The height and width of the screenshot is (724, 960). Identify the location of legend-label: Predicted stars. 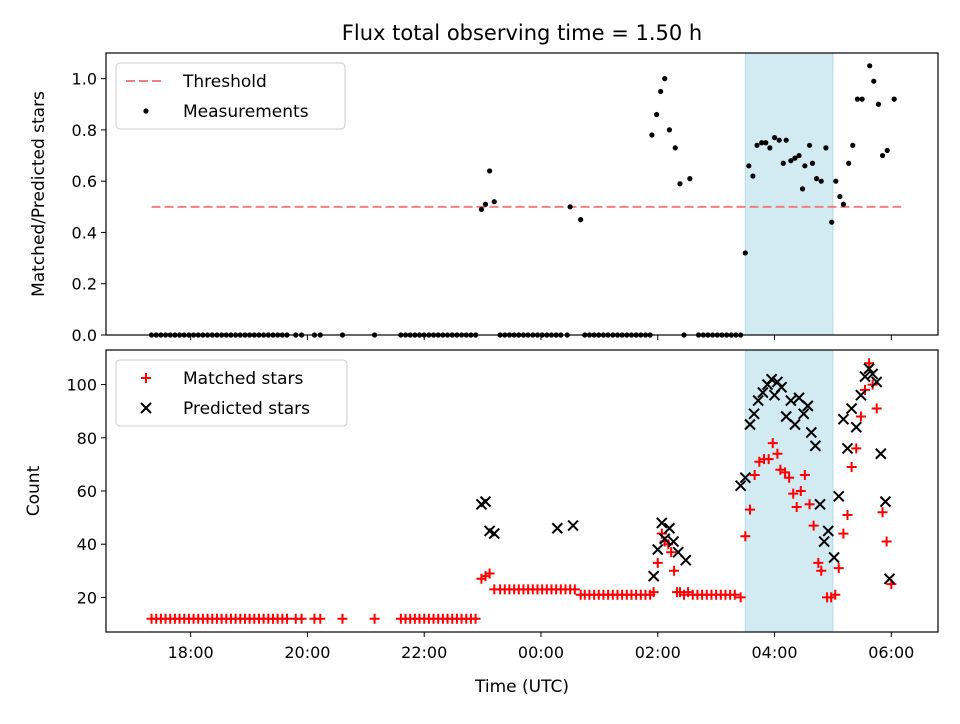
(246, 409).